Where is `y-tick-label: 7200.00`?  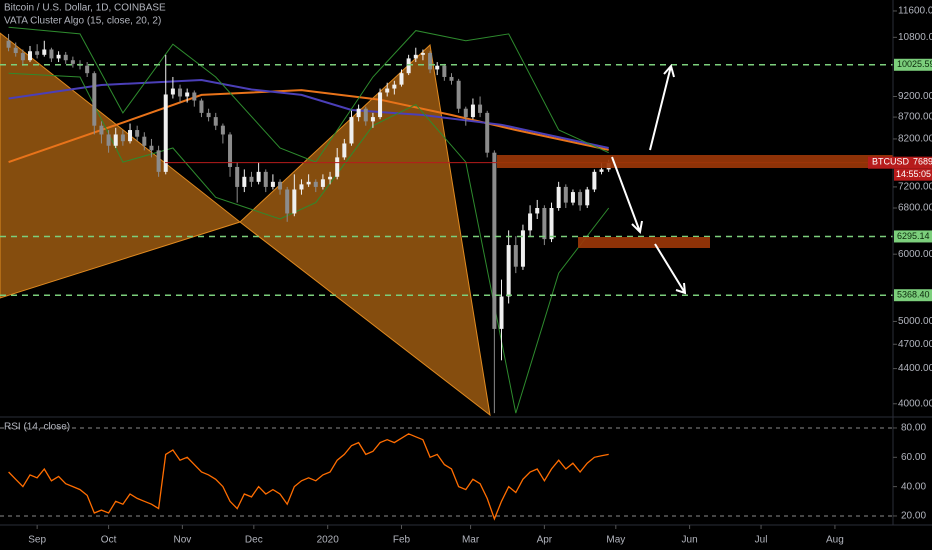
y-tick-label: 7200.00 is located at coordinates (915, 187).